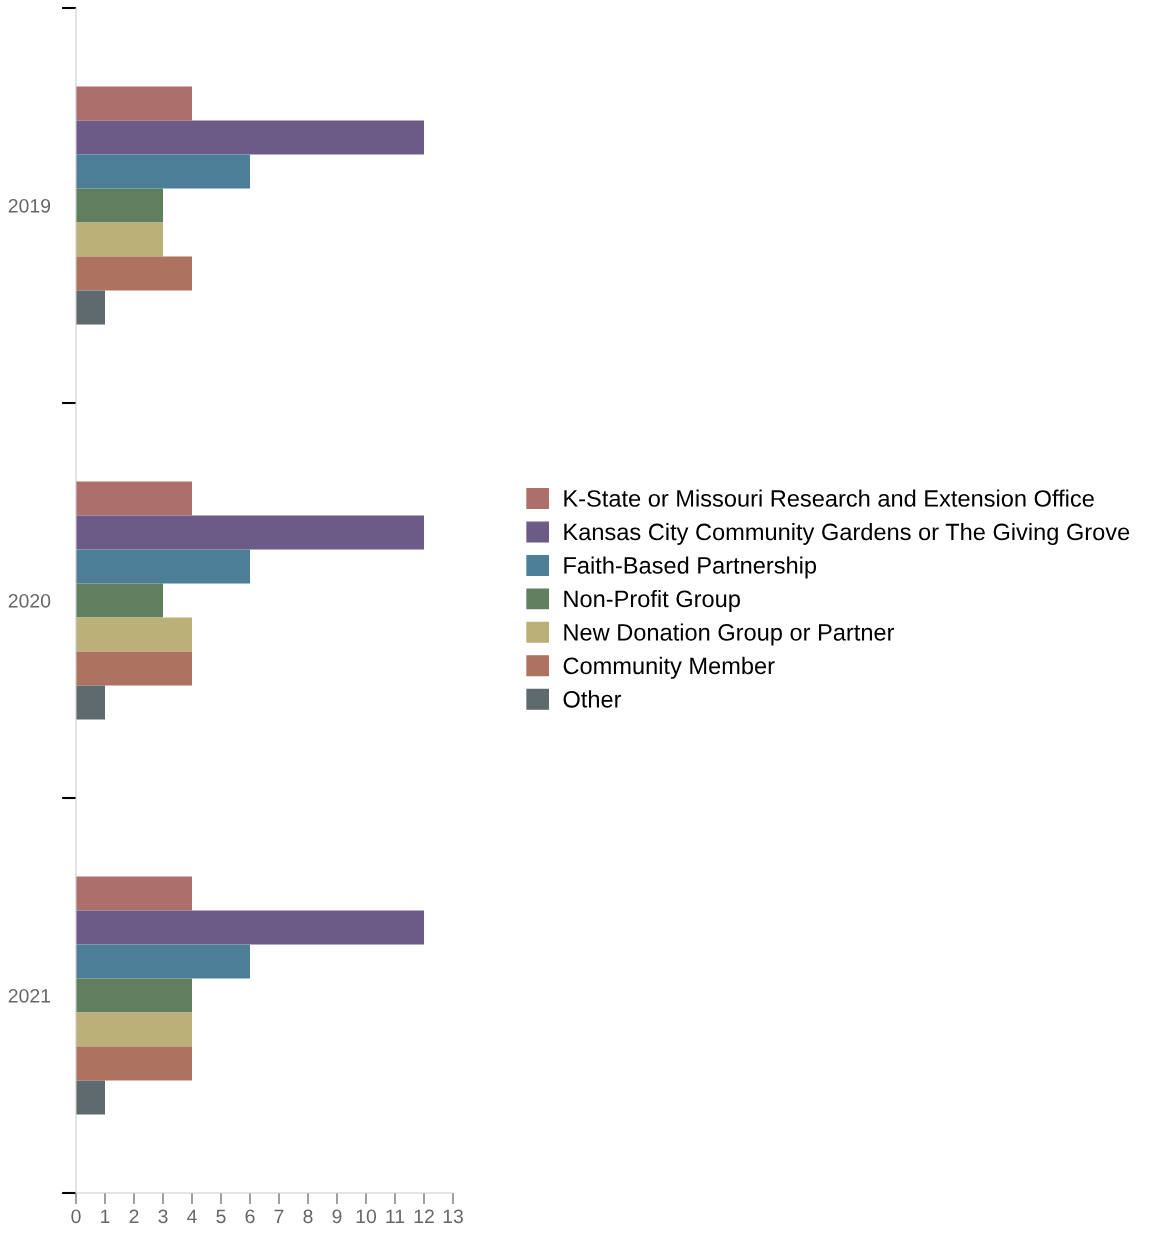 The image size is (1165, 1234). What do you see at coordinates (134, 1216) in the screenshot?
I see `x-tick-label: 2` at bounding box center [134, 1216].